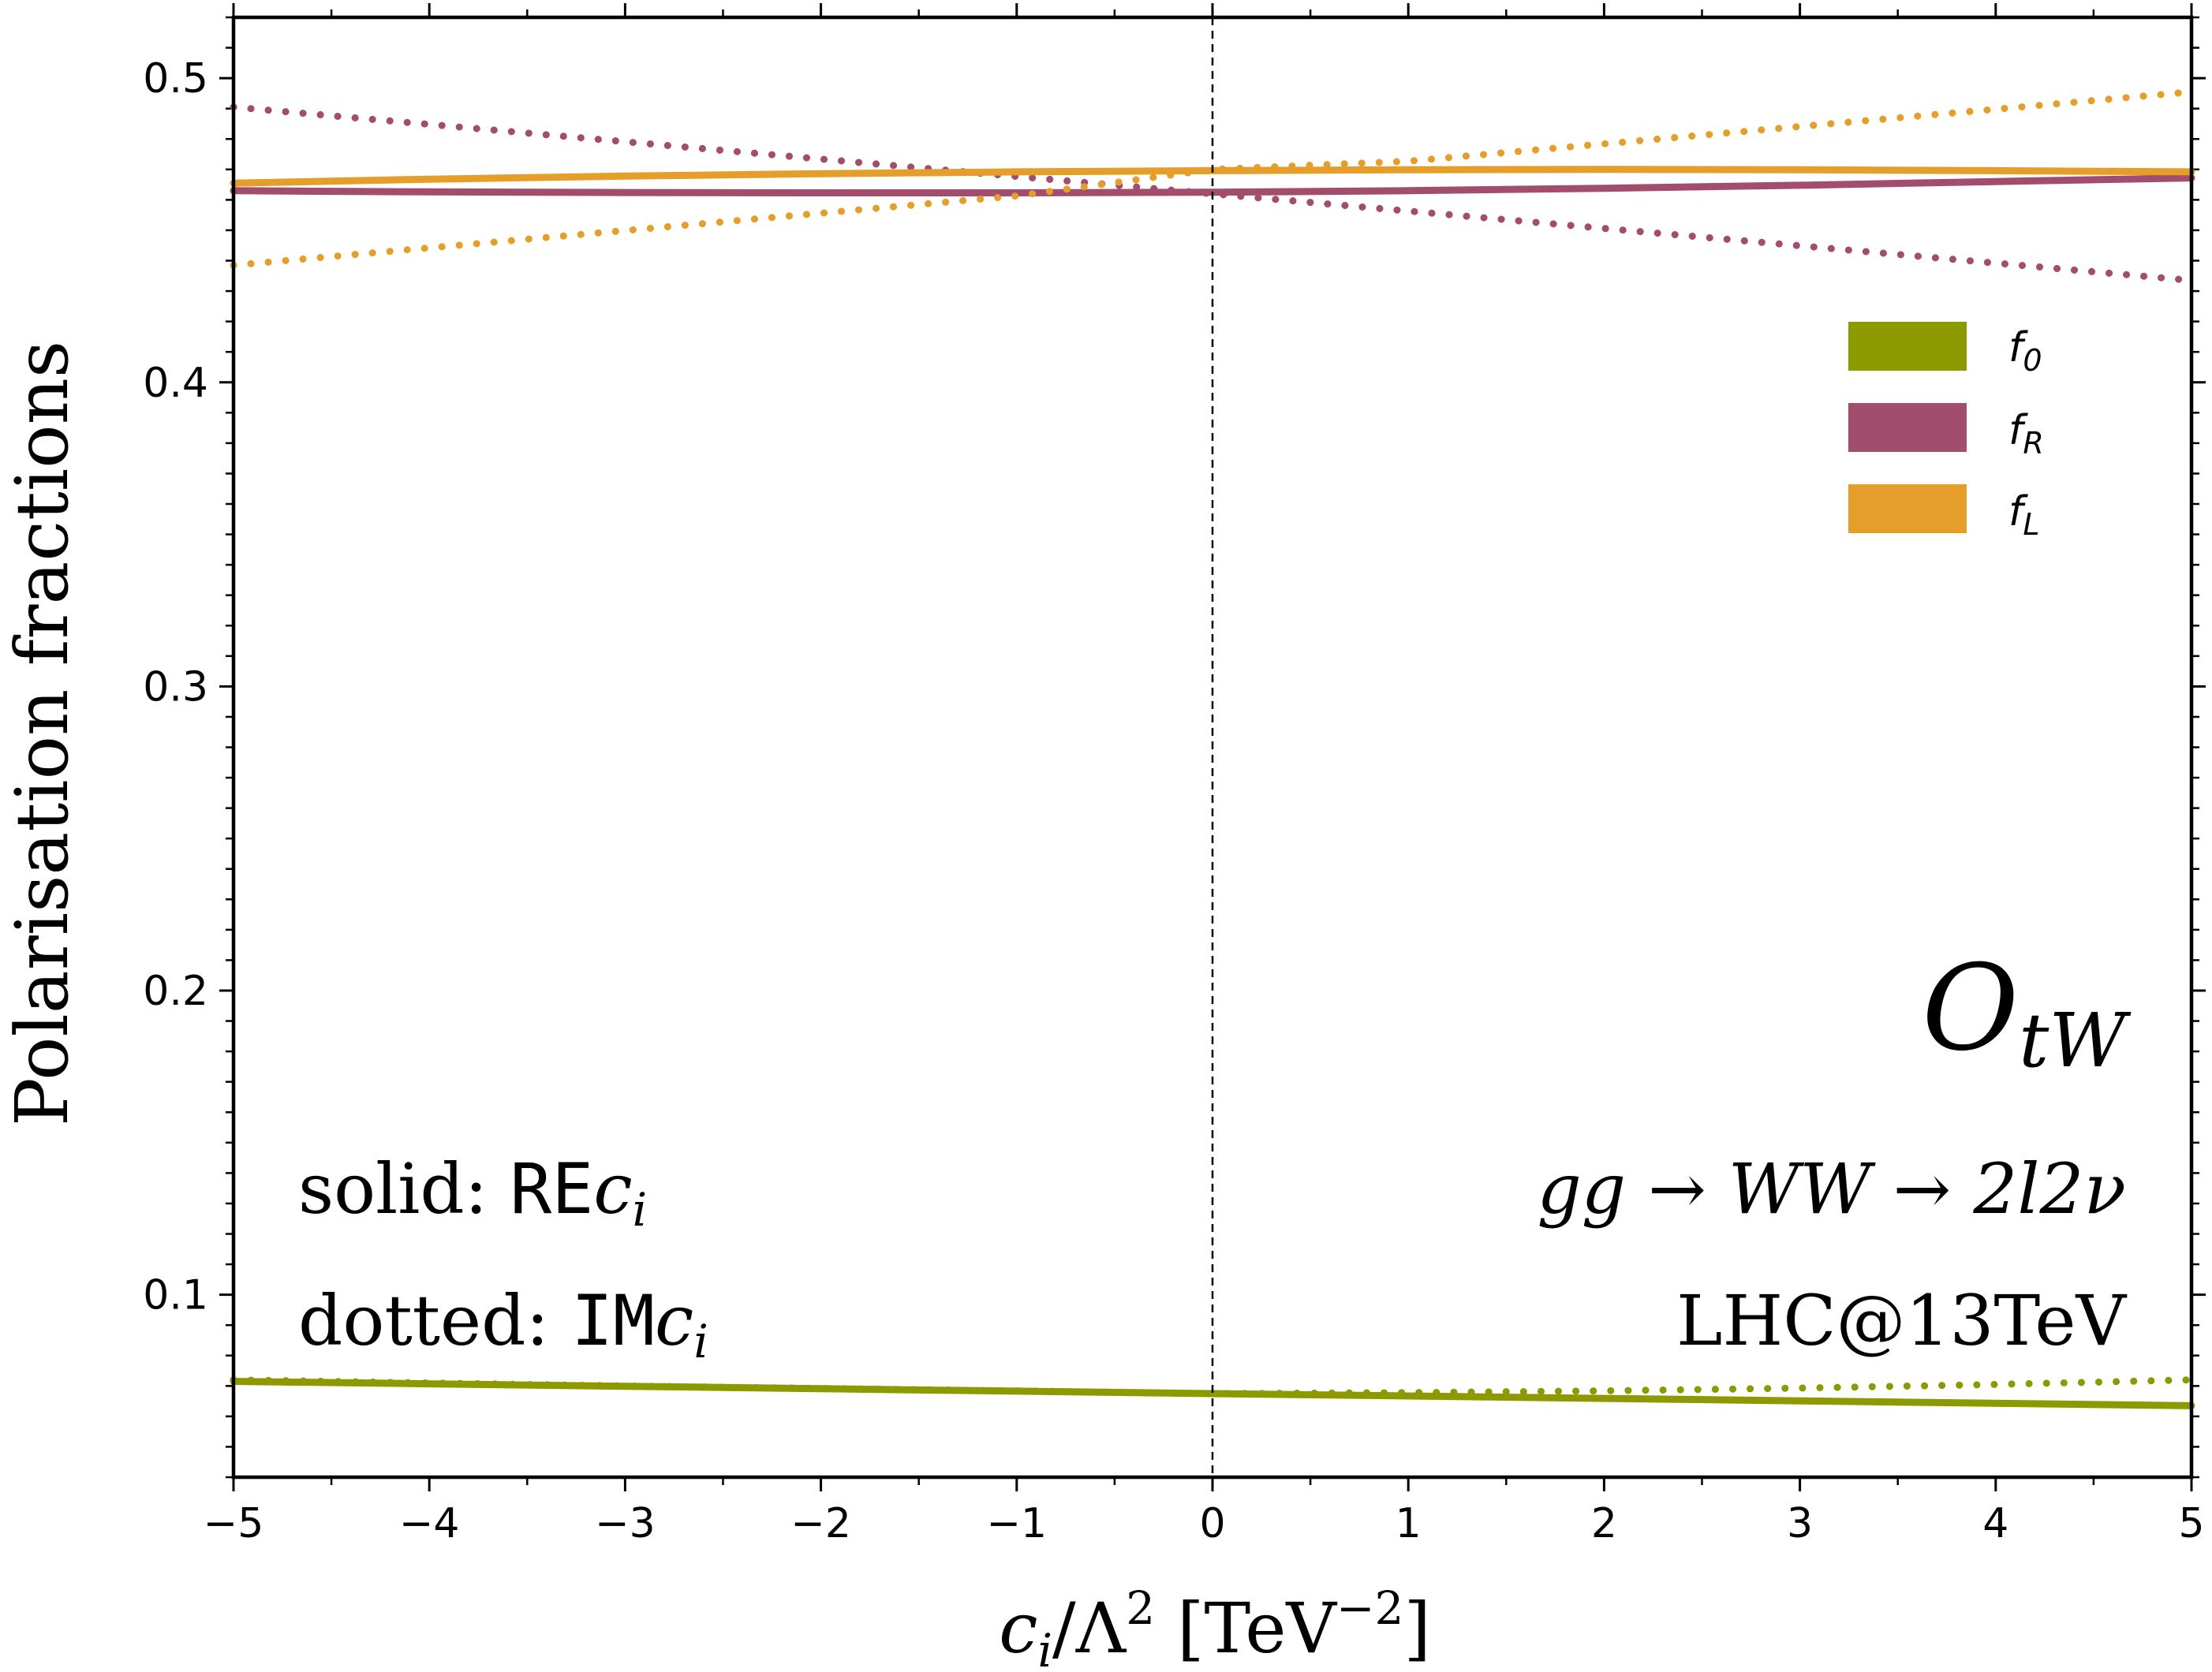 This screenshot has width=2212, height=1672. What do you see at coordinates (42, 733) in the screenshot?
I see `y-axis-label: Polarisation fractions` at bounding box center [42, 733].